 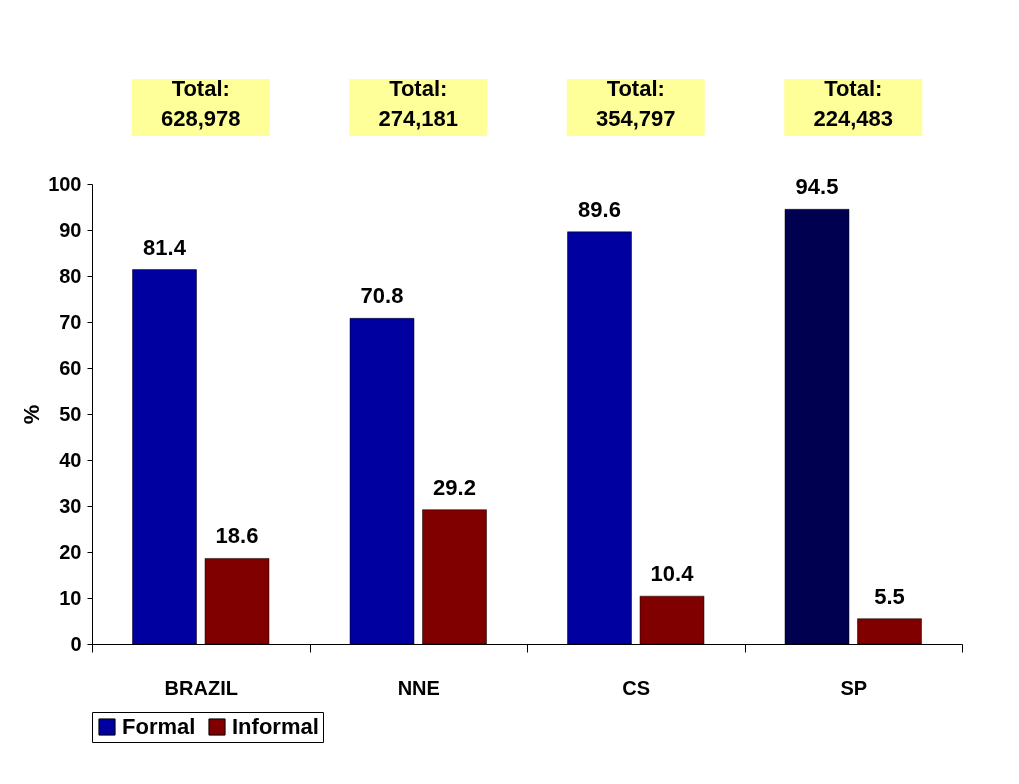 What do you see at coordinates (817, 187) in the screenshot?
I see `data-label: 94.5` at bounding box center [817, 187].